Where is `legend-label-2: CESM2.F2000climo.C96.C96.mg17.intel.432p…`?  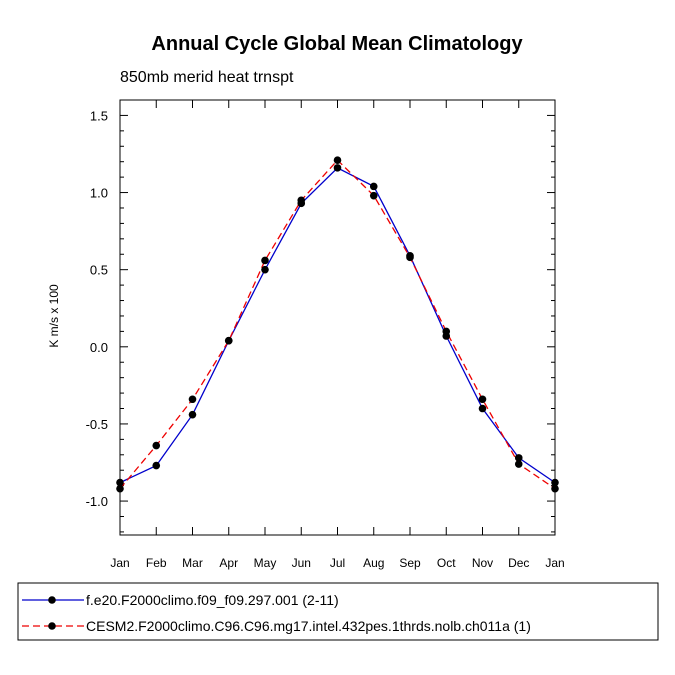
legend-label-2: CESM2.F2000climo.C96.C96.mg17.intel.432p… is located at coordinates (308, 626).